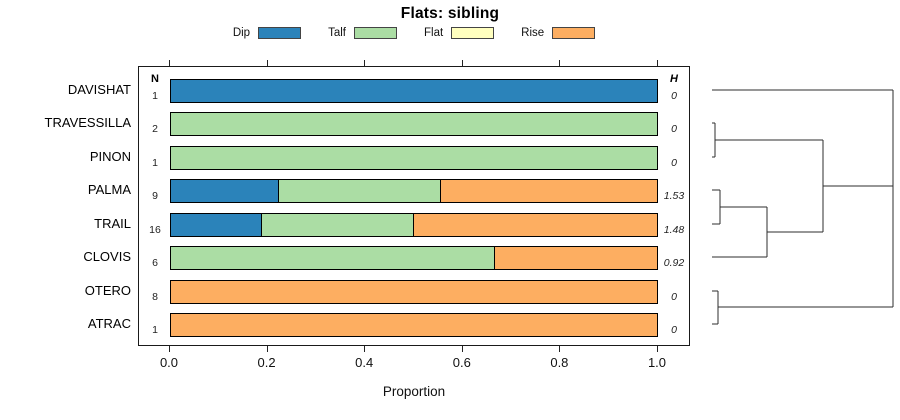  What do you see at coordinates (112, 223) in the screenshot?
I see `row-label-trail: TRAIL` at bounding box center [112, 223].